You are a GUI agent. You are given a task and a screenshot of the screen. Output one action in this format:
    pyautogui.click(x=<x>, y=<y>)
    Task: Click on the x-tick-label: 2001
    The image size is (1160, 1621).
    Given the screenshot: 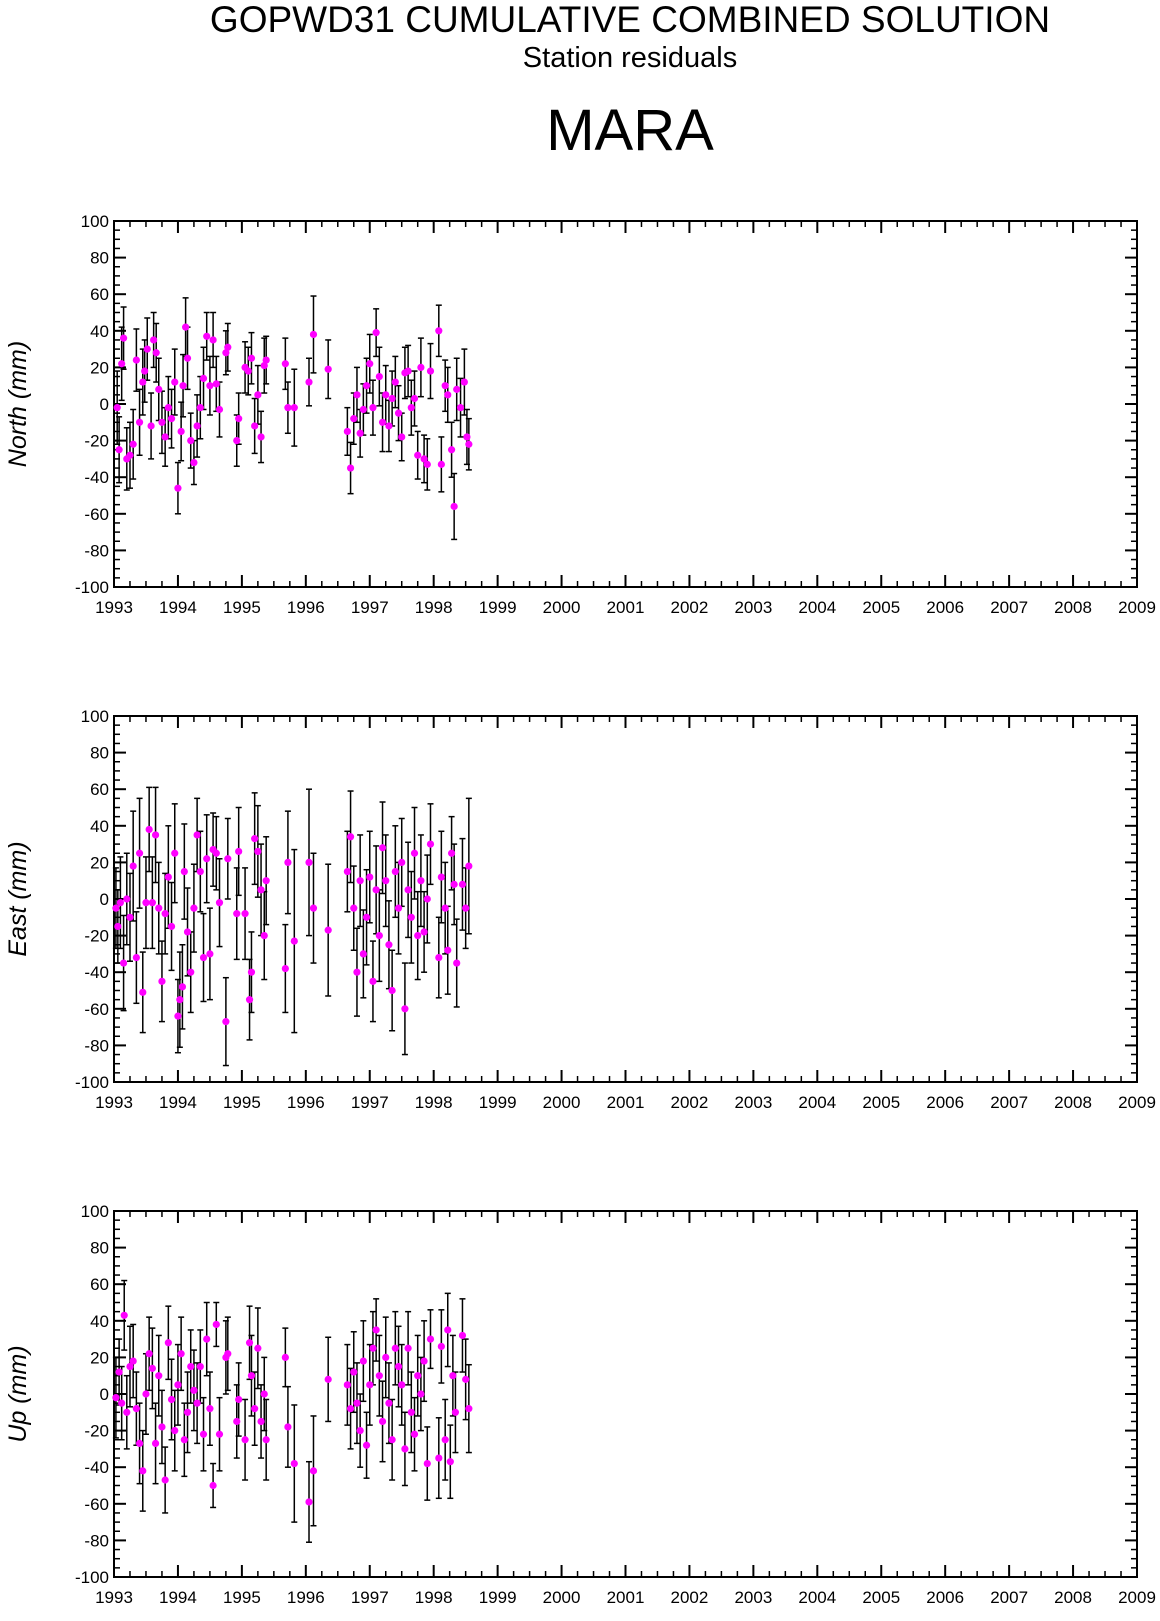 What is the action you would take?
    pyautogui.click(x=626, y=1597)
    